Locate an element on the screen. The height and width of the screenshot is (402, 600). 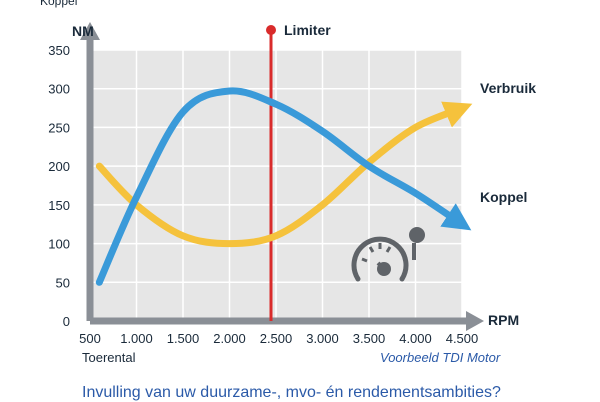
limiter-label: Limiter is located at coordinates (307, 30).